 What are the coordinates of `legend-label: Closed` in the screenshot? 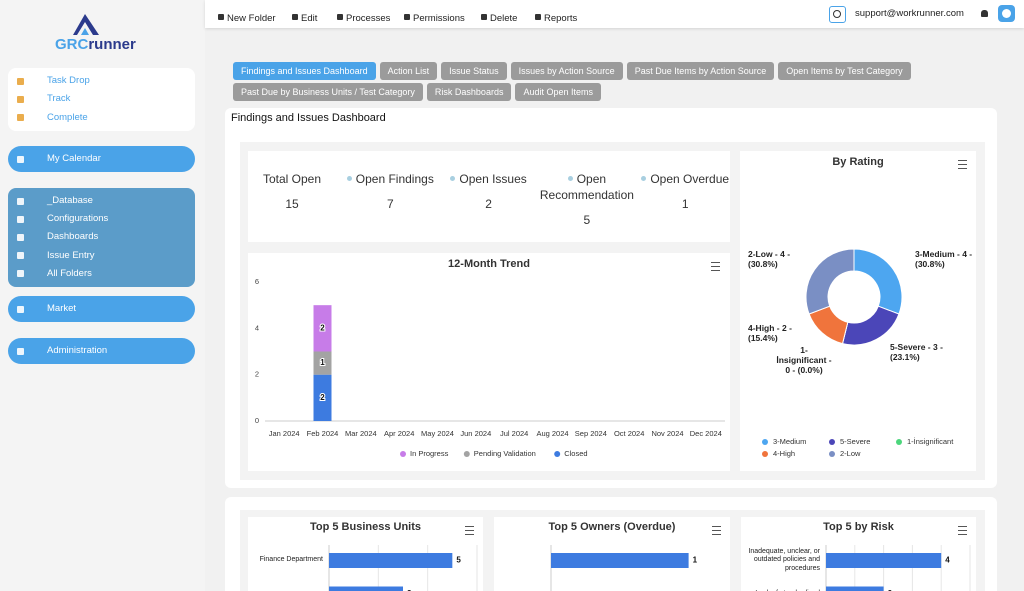 It's located at (575, 453).